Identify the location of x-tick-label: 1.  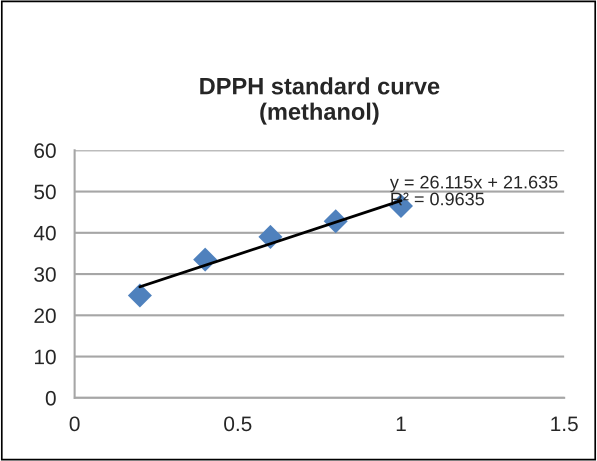
(401, 423).